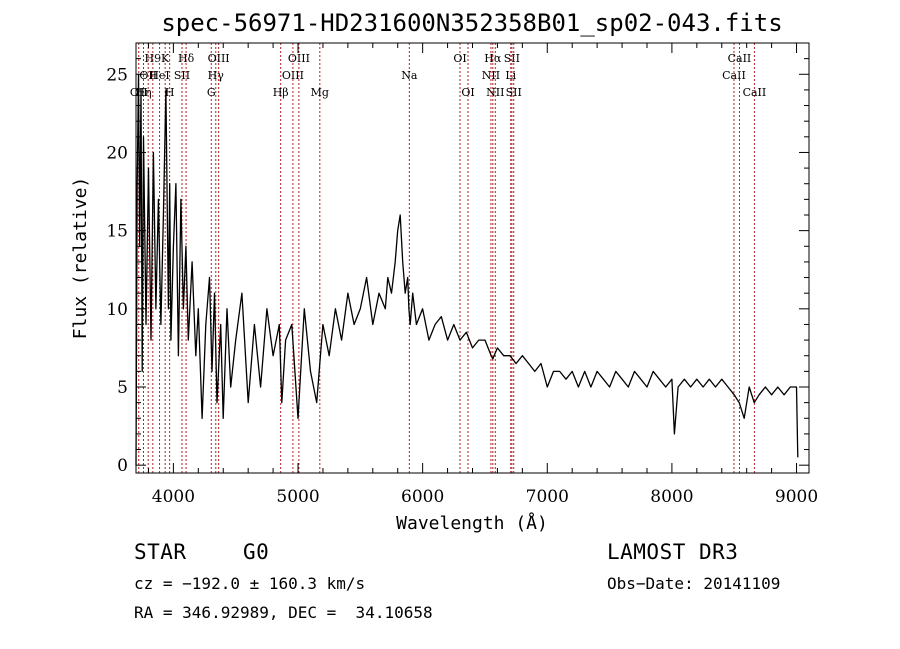 This screenshot has width=900, height=649. I want to click on observation-date: Obs−Date: 20141109, so click(694, 583).